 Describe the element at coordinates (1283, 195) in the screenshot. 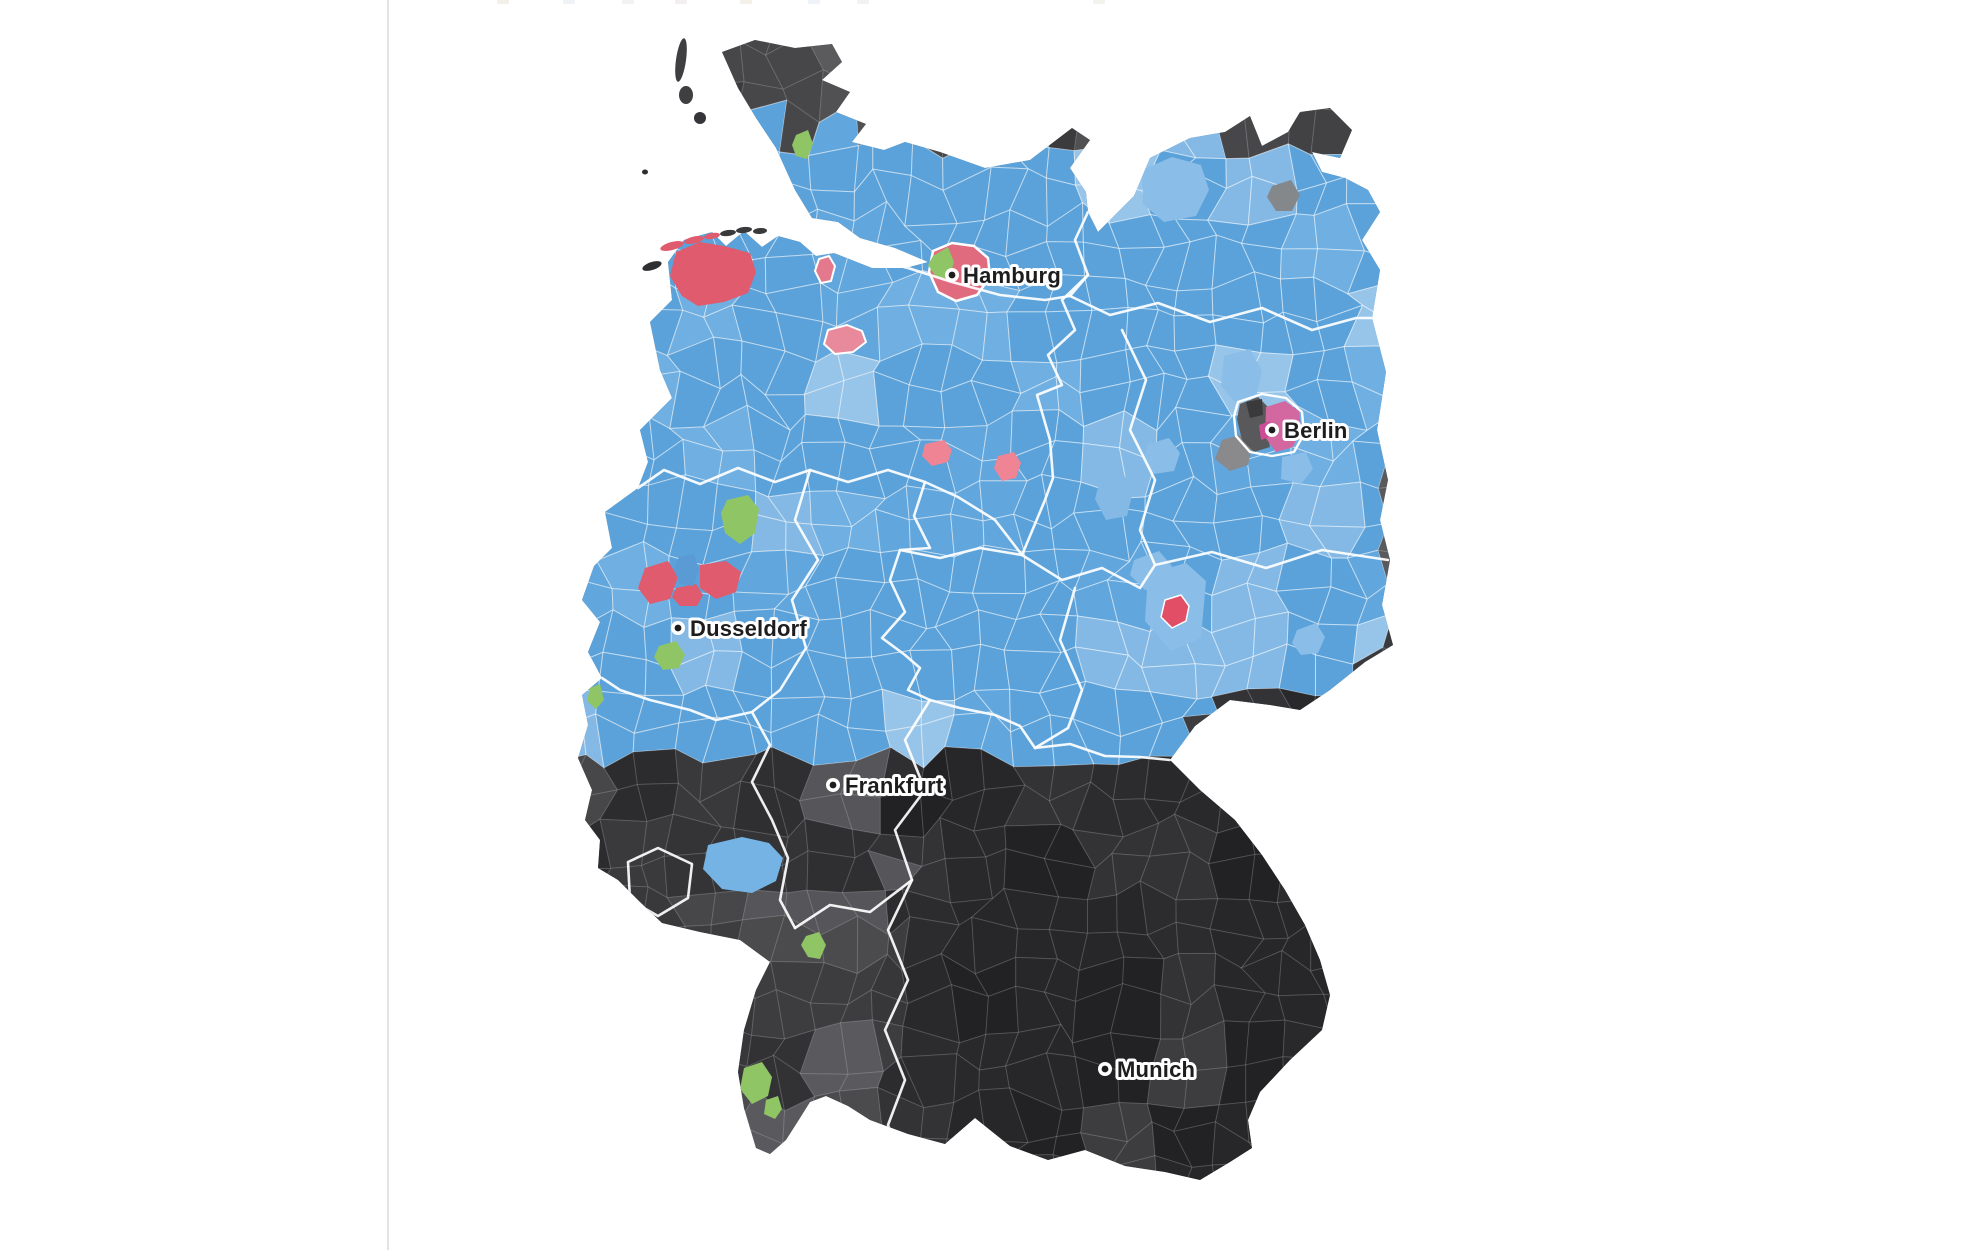

I see `constituency-spot-ruegen-gray` at that location.